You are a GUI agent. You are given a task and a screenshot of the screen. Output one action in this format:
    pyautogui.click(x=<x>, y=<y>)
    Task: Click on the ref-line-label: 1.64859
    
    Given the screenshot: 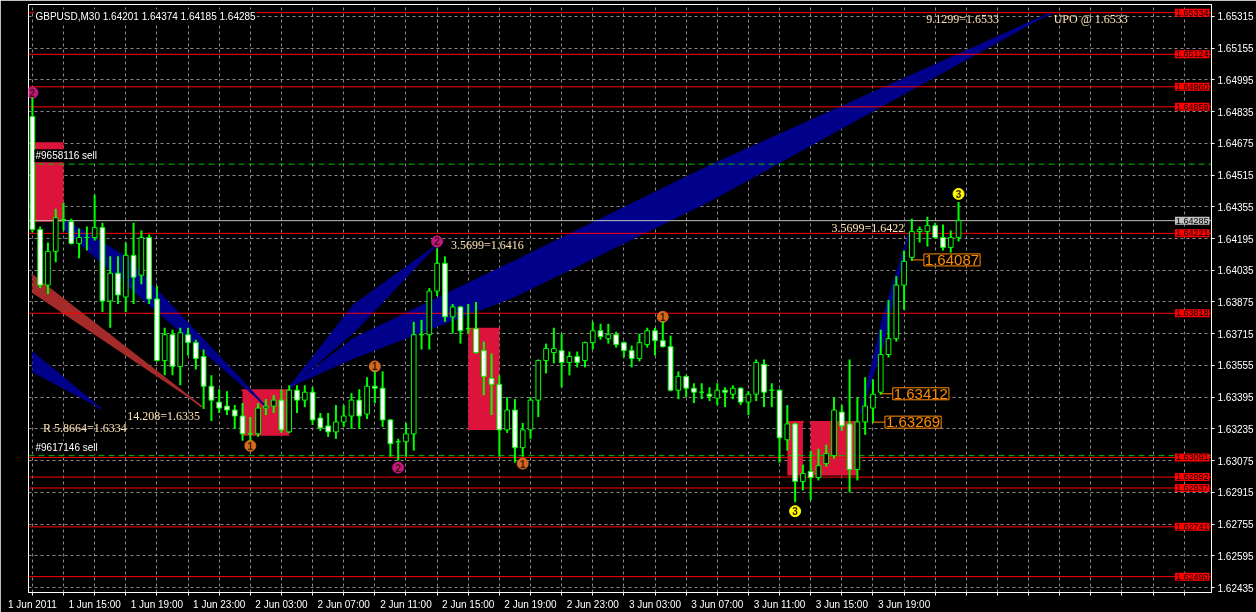 What is the action you would take?
    pyautogui.click(x=1192, y=106)
    